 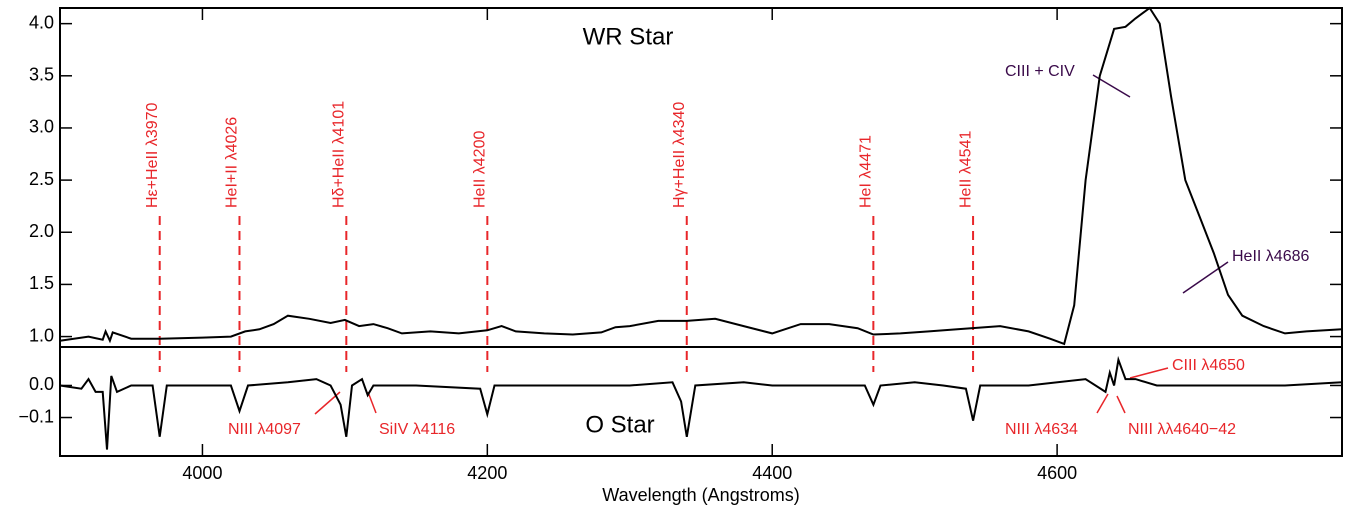 What do you see at coordinates (628, 36) in the screenshot?
I see `panel-label: WR Star` at bounding box center [628, 36].